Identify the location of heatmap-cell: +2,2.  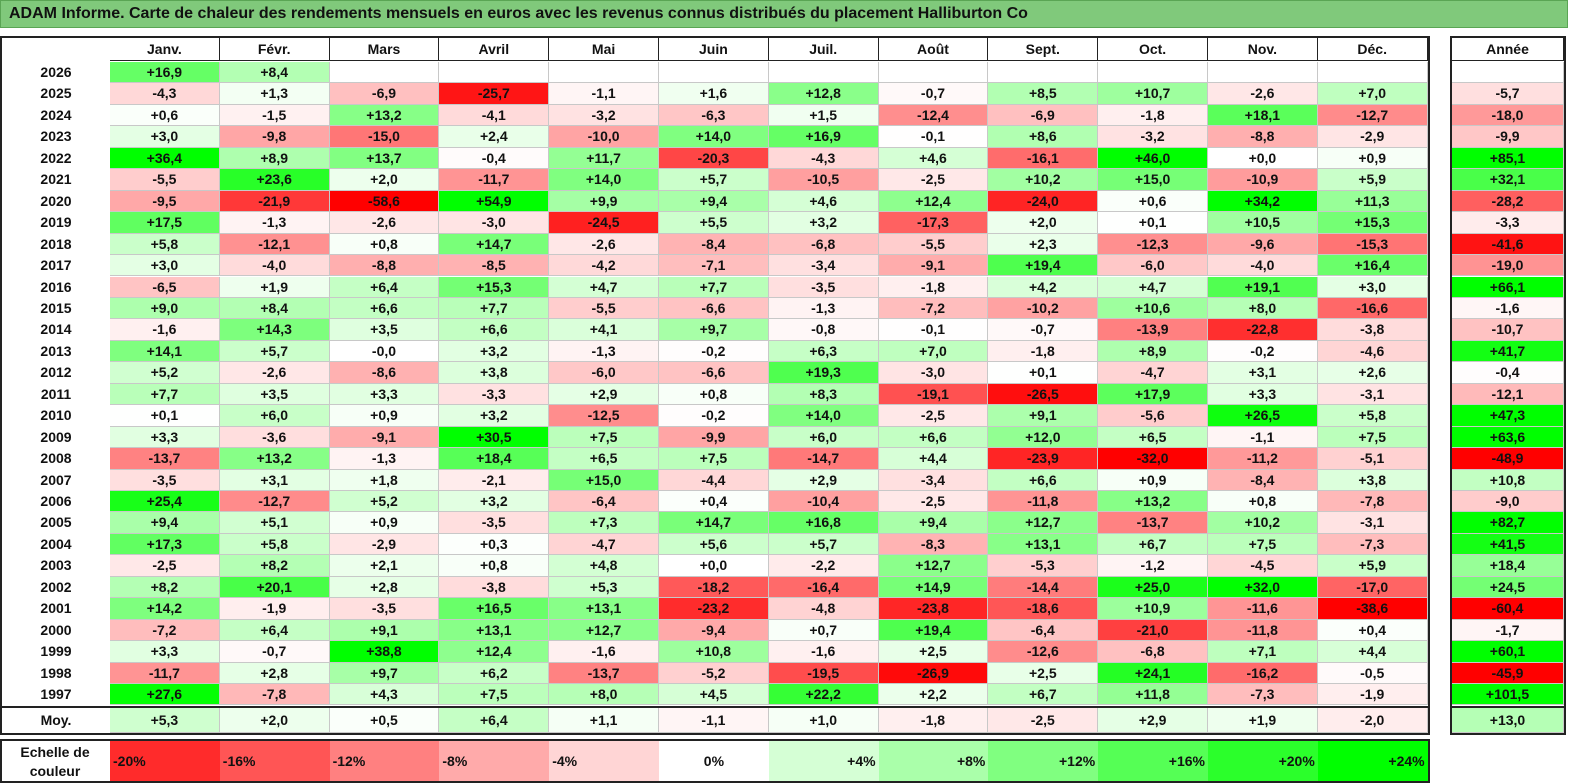
(933, 695).